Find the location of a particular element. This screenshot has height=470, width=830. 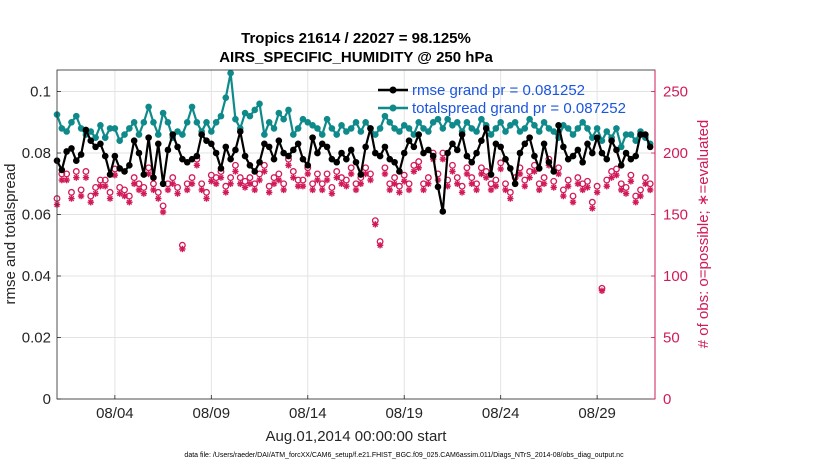

y2-tick-label: 150 is located at coordinates (675, 215).